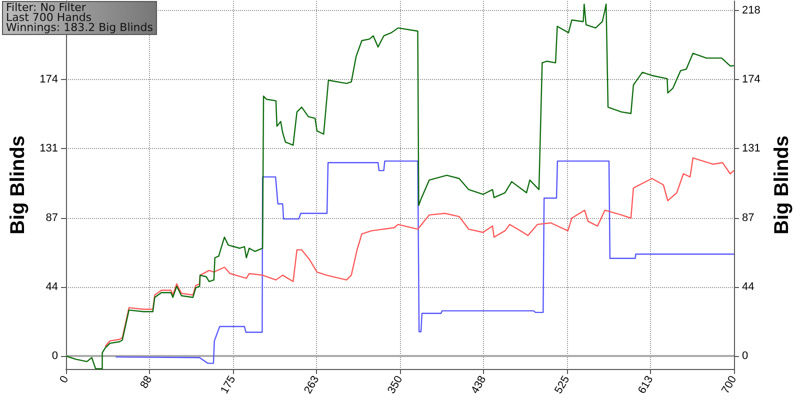  Describe the element at coordinates (751, 10) in the screenshot. I see `y2-tick-label: 218` at that location.